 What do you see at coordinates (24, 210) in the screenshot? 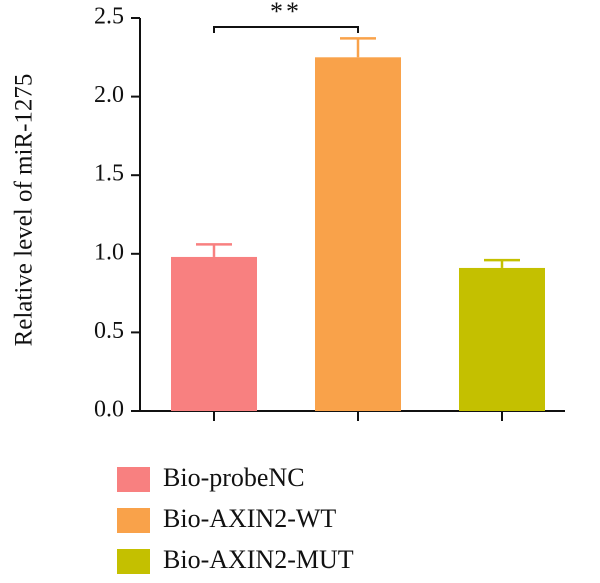
I see `y-axis-label: Relative level of miR-1275` at bounding box center [24, 210].